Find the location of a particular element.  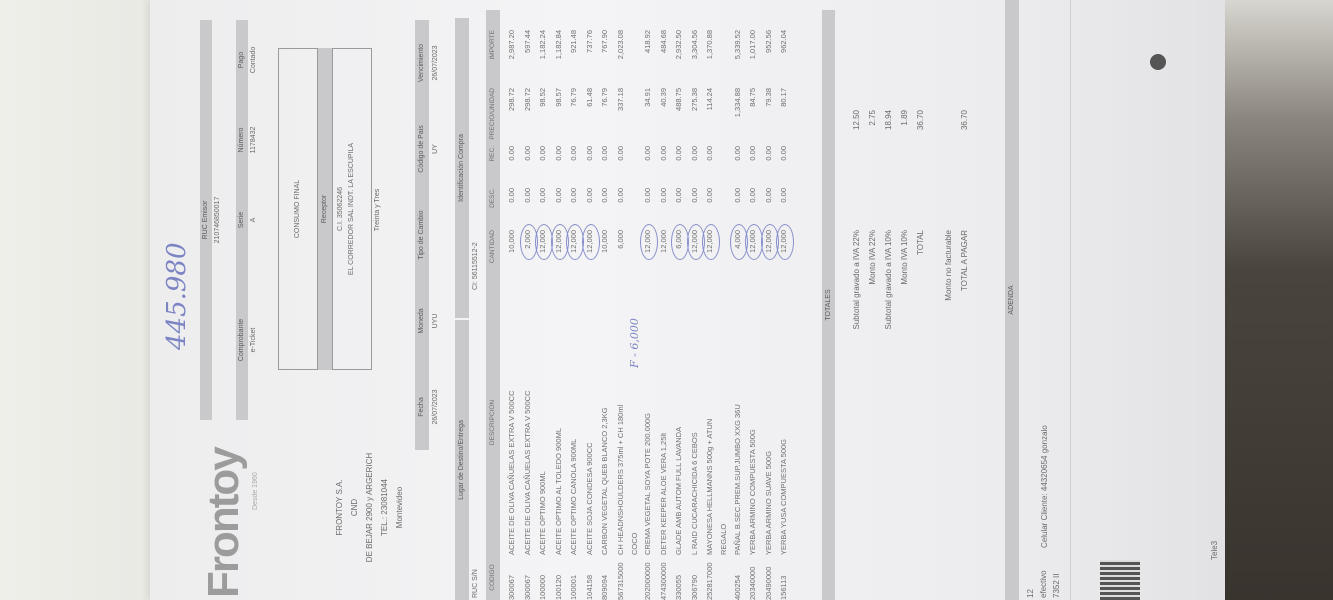

adenda-text: Celular Cliente: 44320654 gonzalo is located at coordinates (1044, 486).